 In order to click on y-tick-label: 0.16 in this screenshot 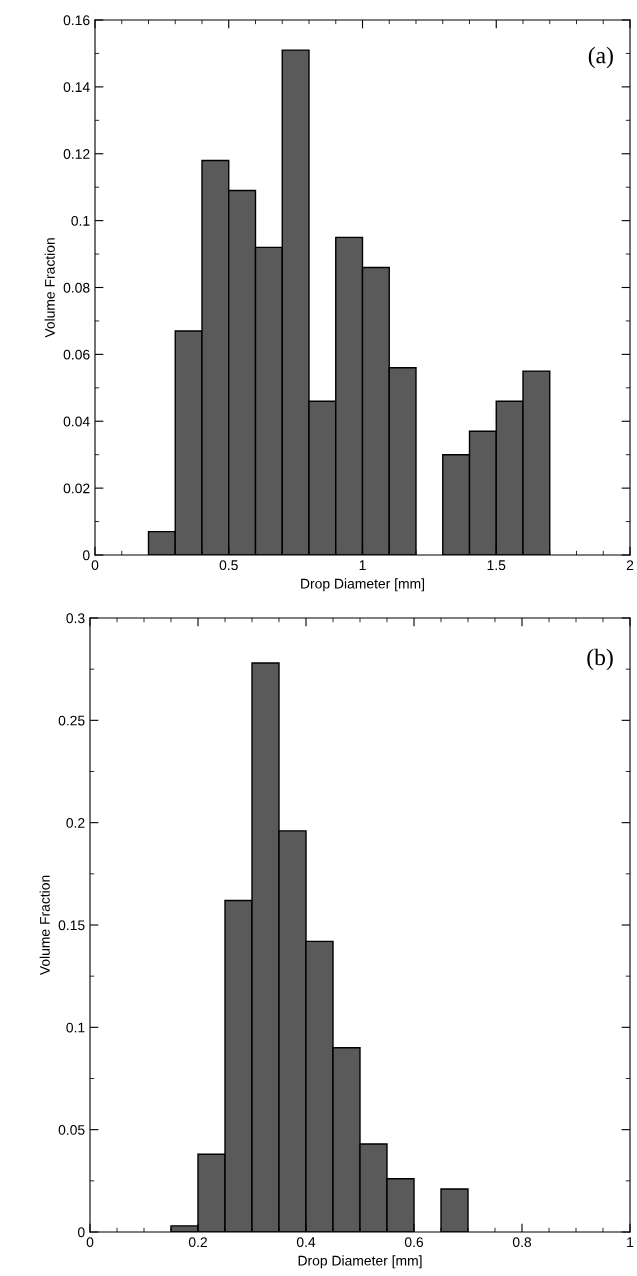, I will do `click(76, 20)`.